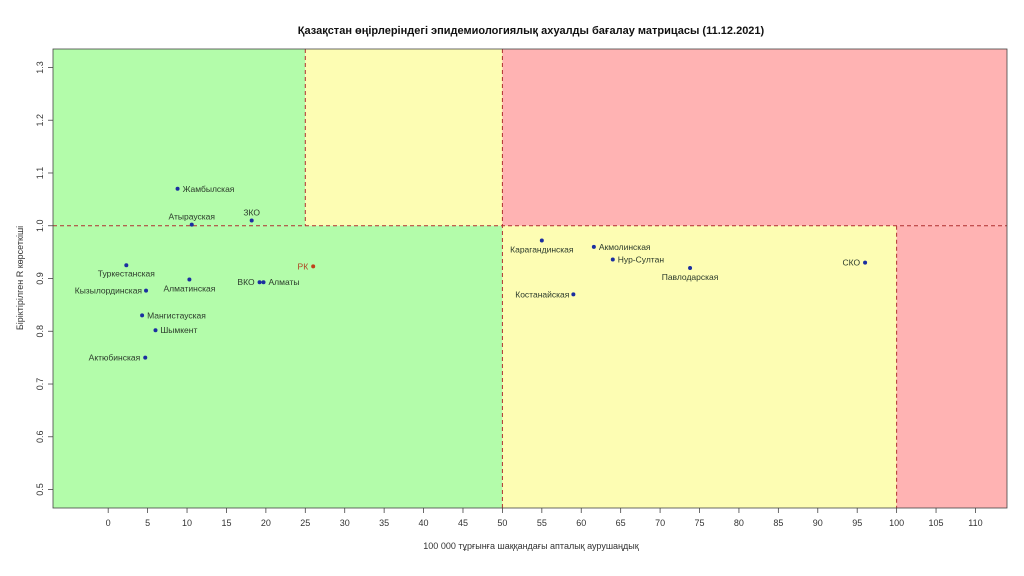  I want to click on data-point-label: Атырауская, so click(192, 217).